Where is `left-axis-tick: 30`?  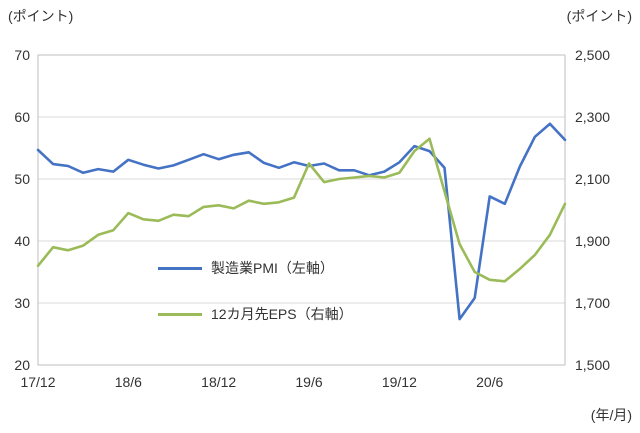
left-axis-tick: 30 is located at coordinates (22, 303).